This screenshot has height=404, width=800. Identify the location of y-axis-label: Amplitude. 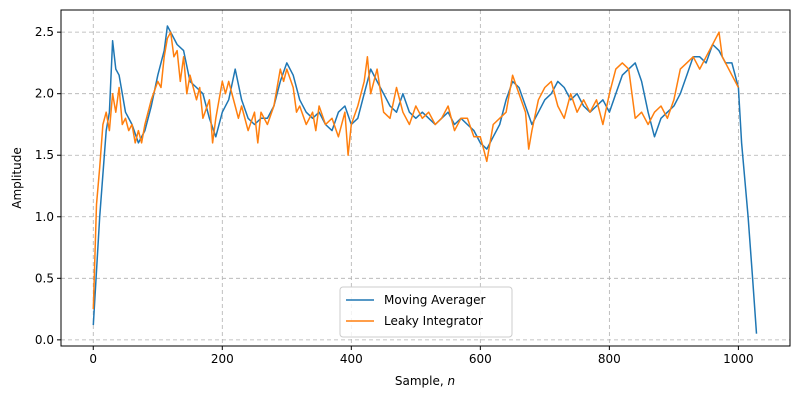
(17, 178).